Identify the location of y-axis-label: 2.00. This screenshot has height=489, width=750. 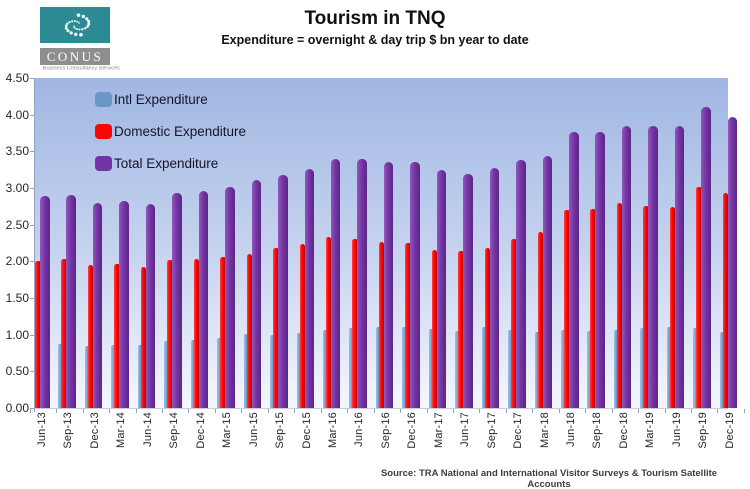
(17, 261).